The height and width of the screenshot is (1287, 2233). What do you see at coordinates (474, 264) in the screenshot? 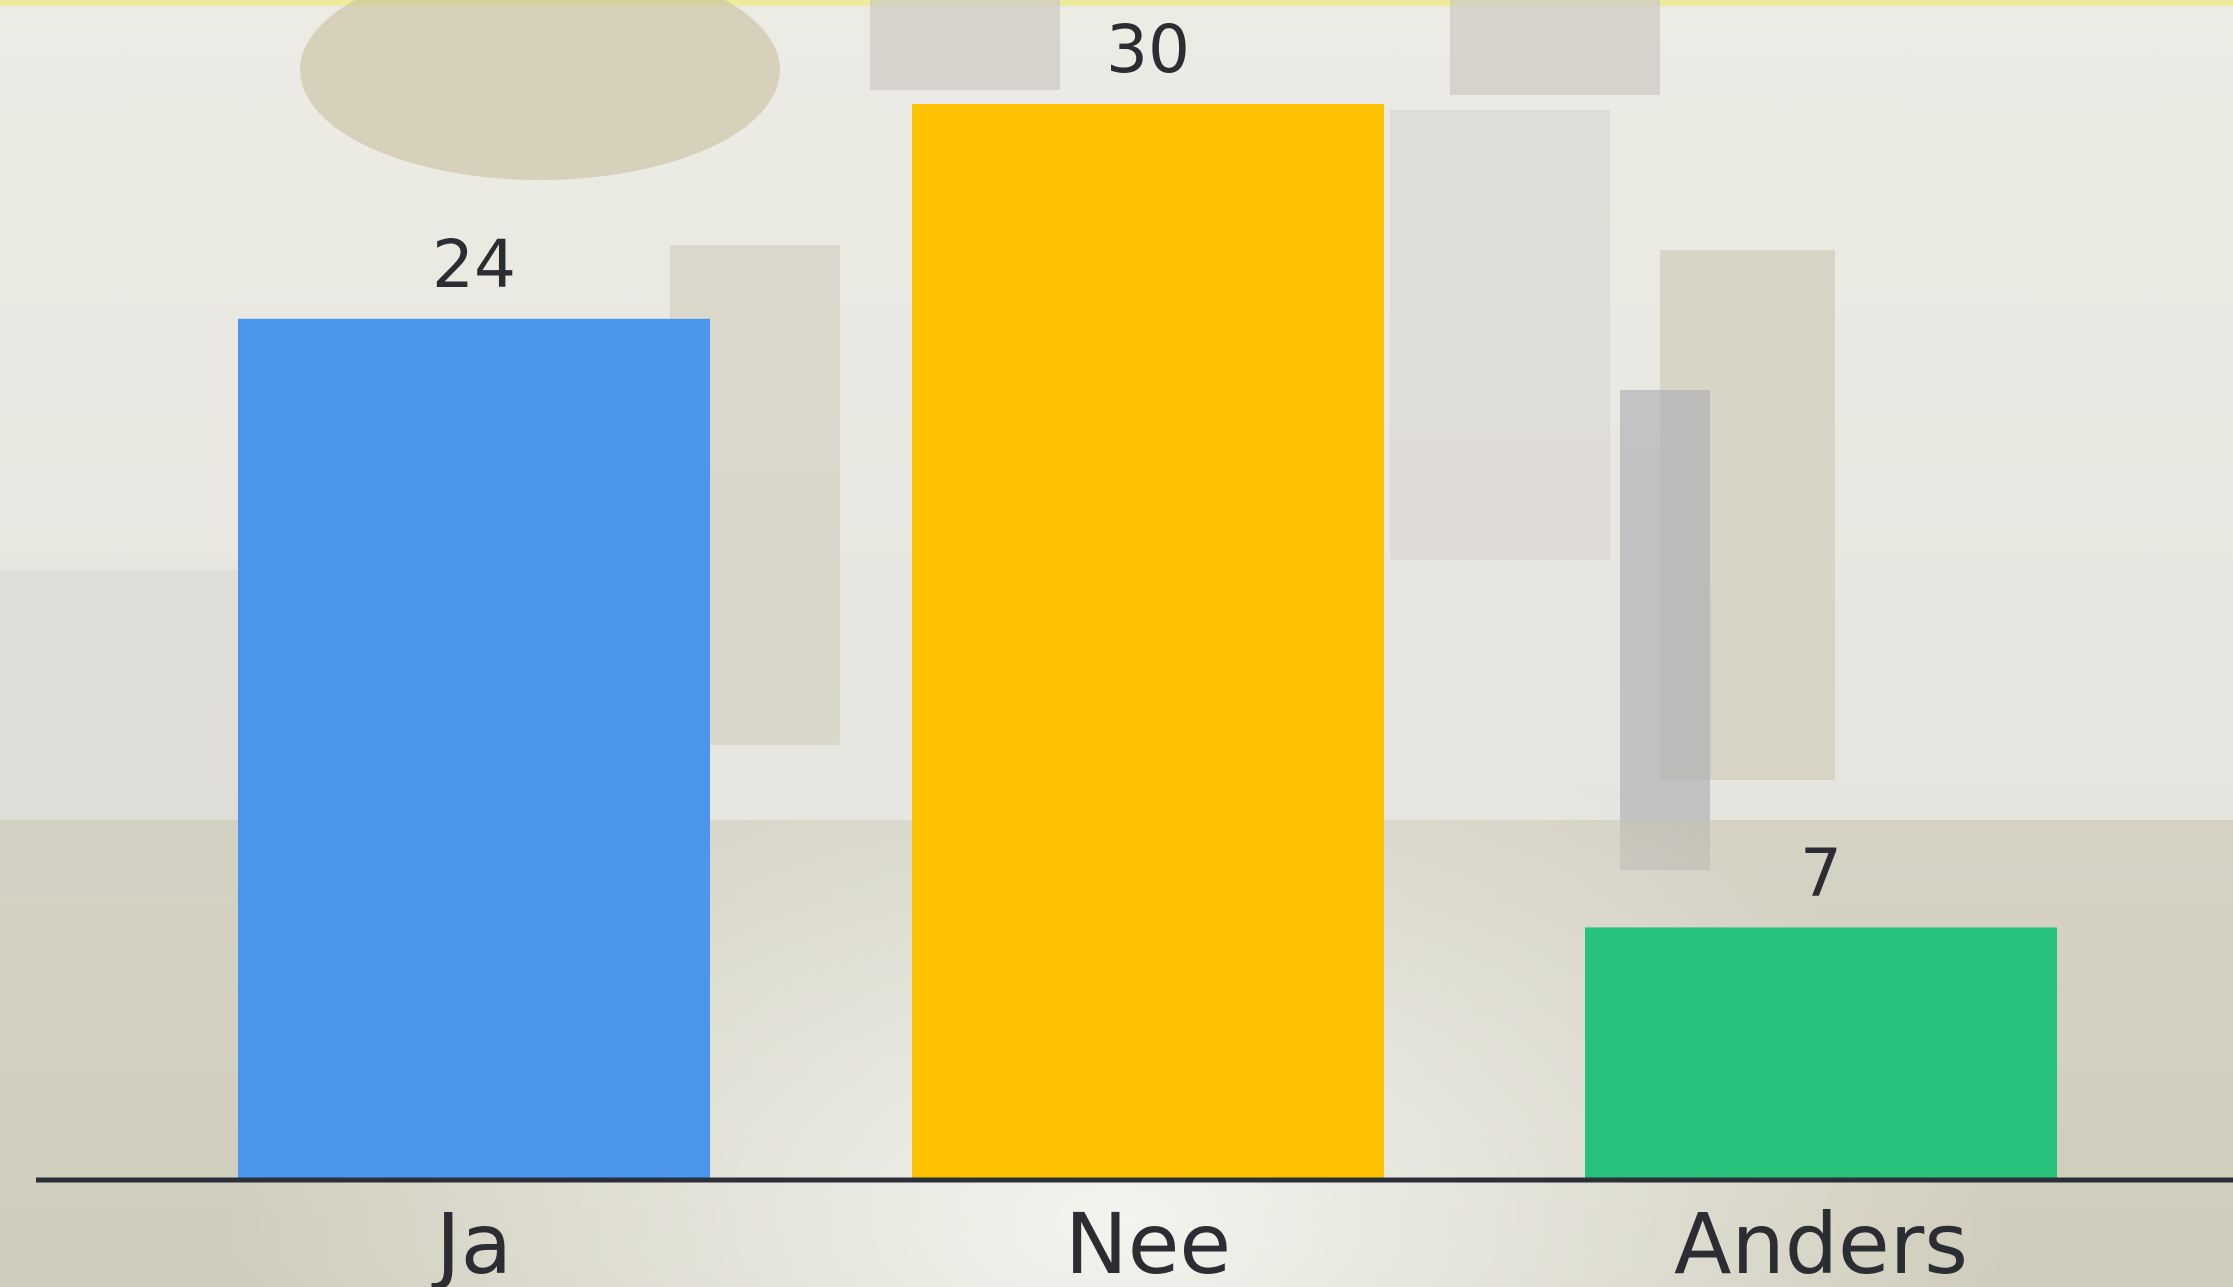
I see `value-label: 24` at bounding box center [474, 264].